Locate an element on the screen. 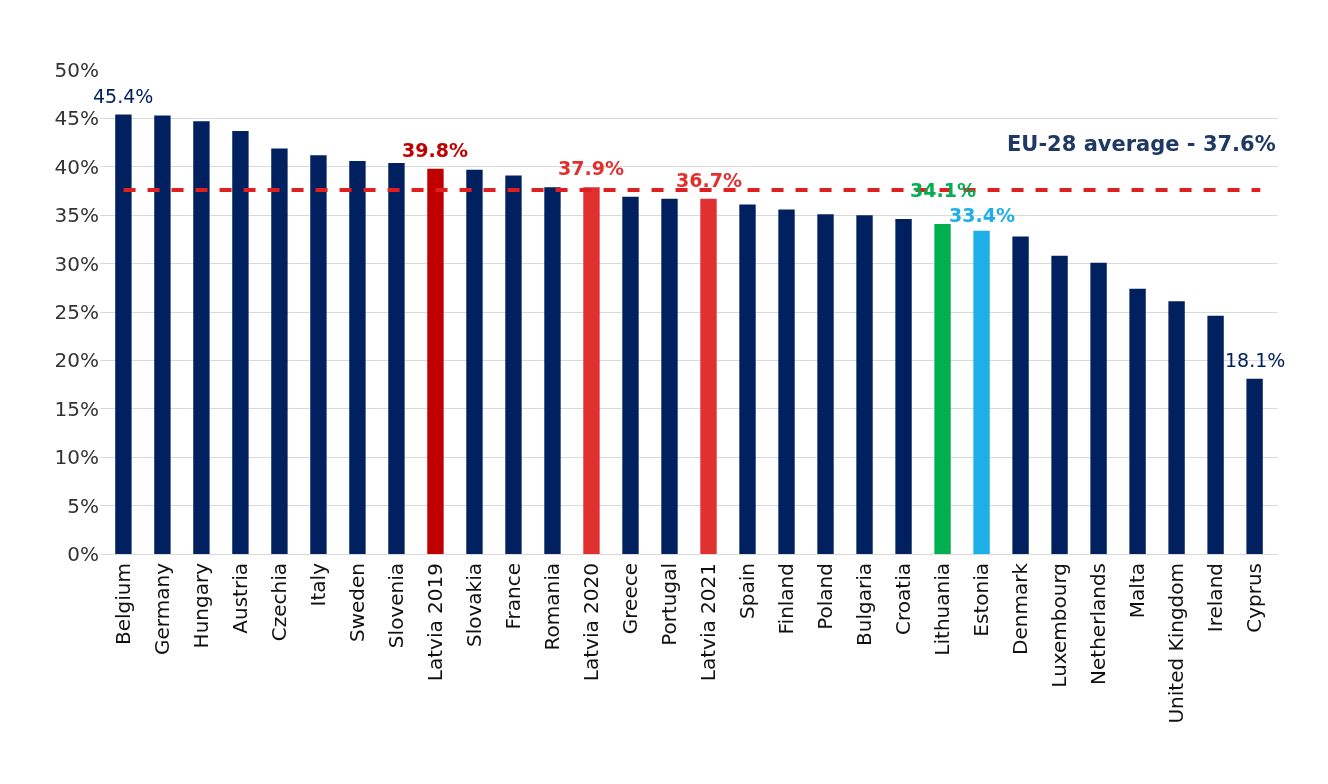 This screenshot has height=784, width=1328. data-label: 45.4% is located at coordinates (123, 96).